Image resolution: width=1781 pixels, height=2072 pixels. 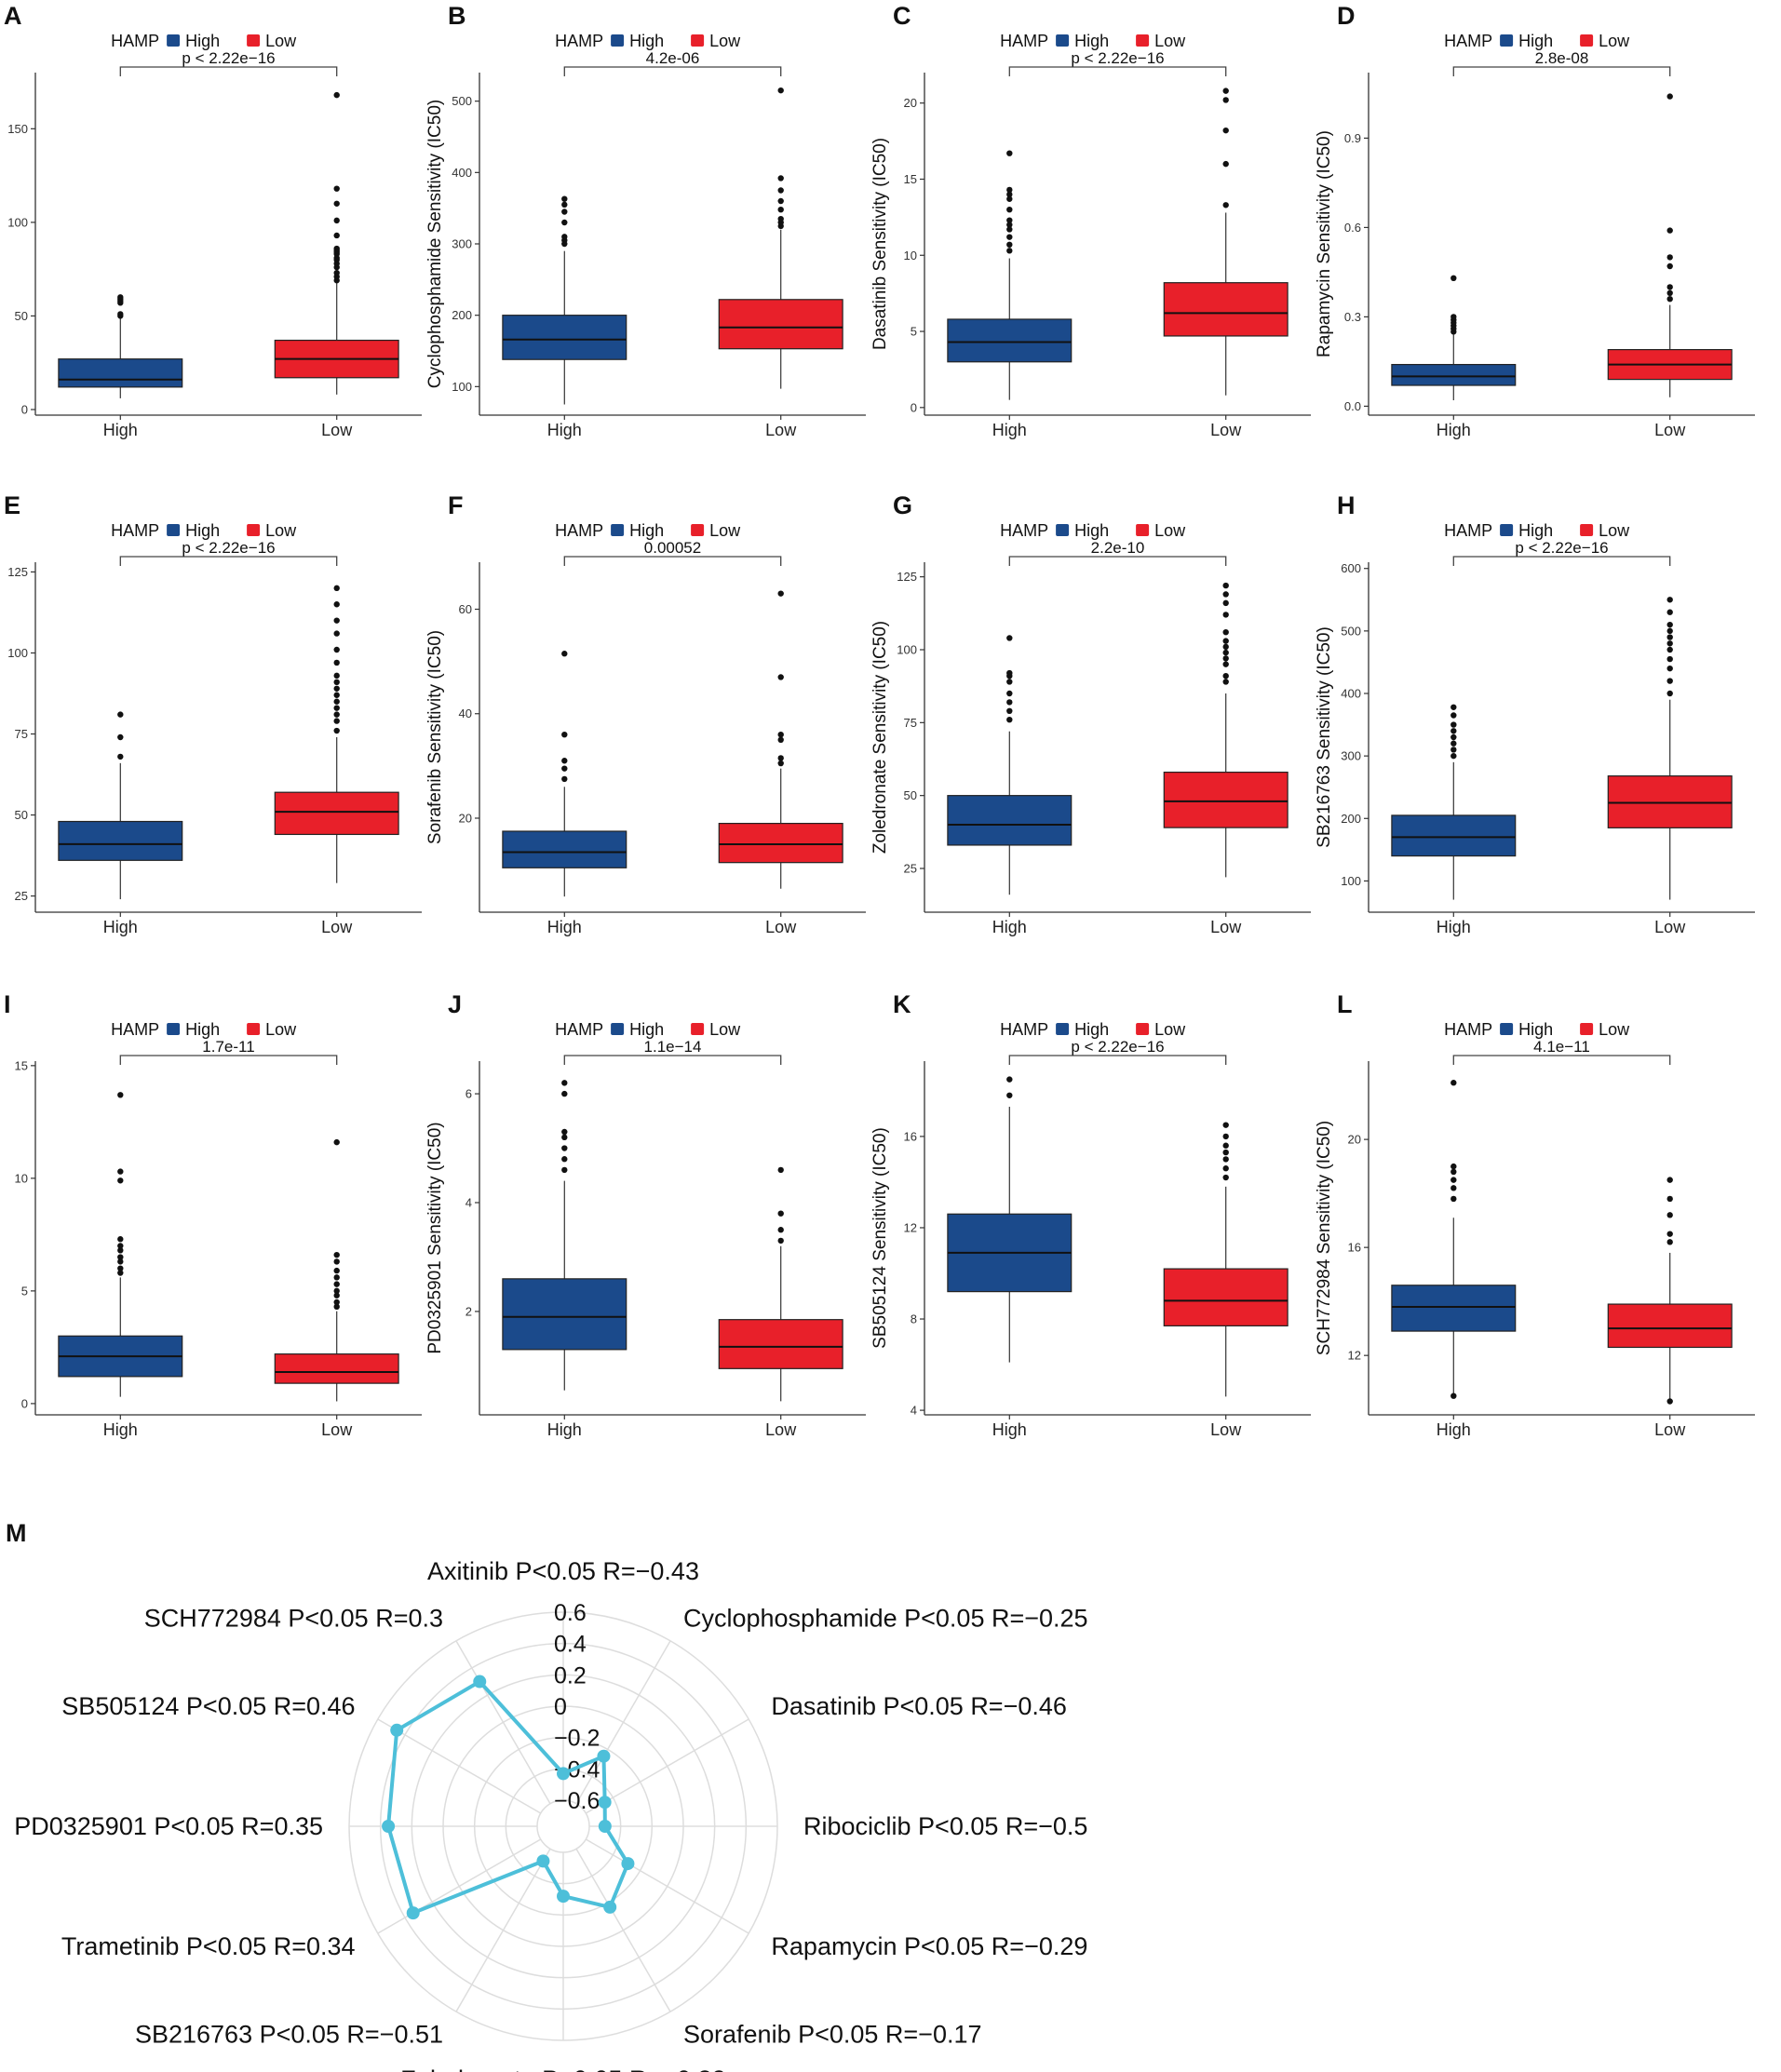 What do you see at coordinates (910, 795) in the screenshot?
I see `y-tick-label: 50` at bounding box center [910, 795].